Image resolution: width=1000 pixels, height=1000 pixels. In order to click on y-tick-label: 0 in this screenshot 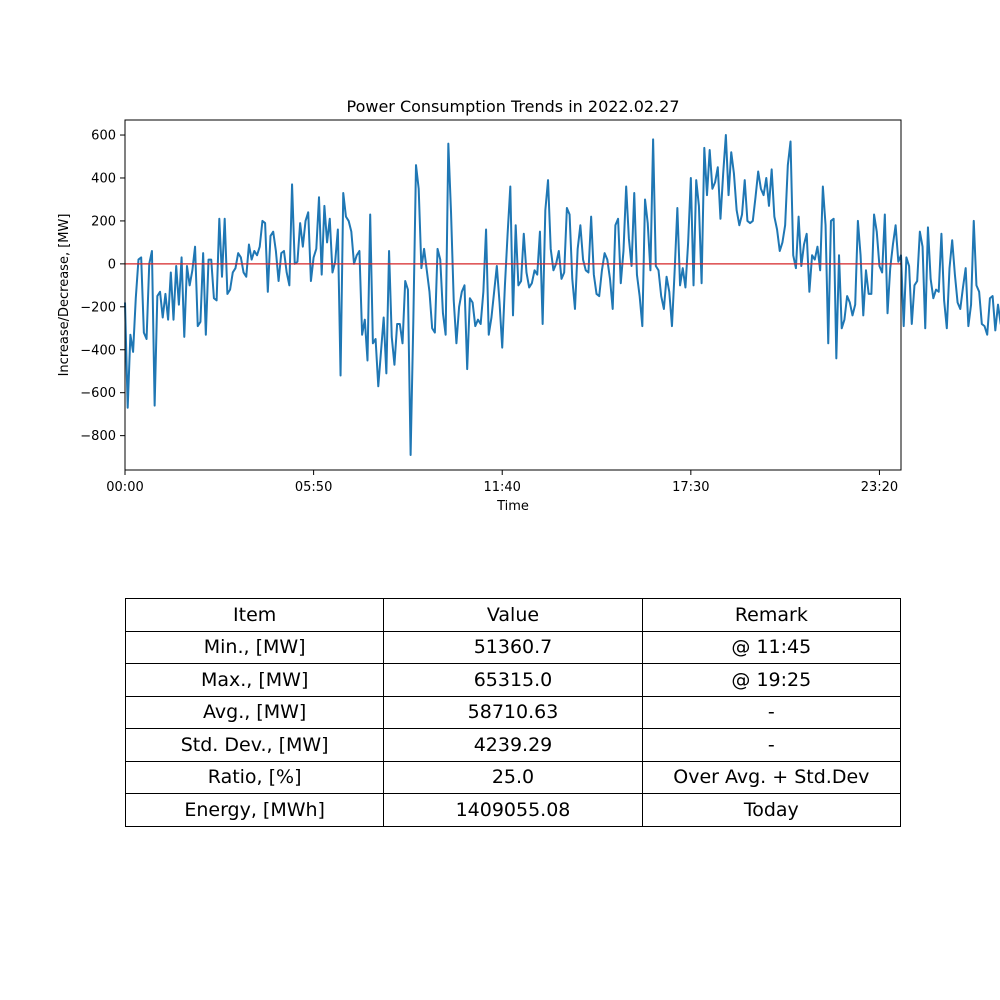, I will do `click(112, 264)`.